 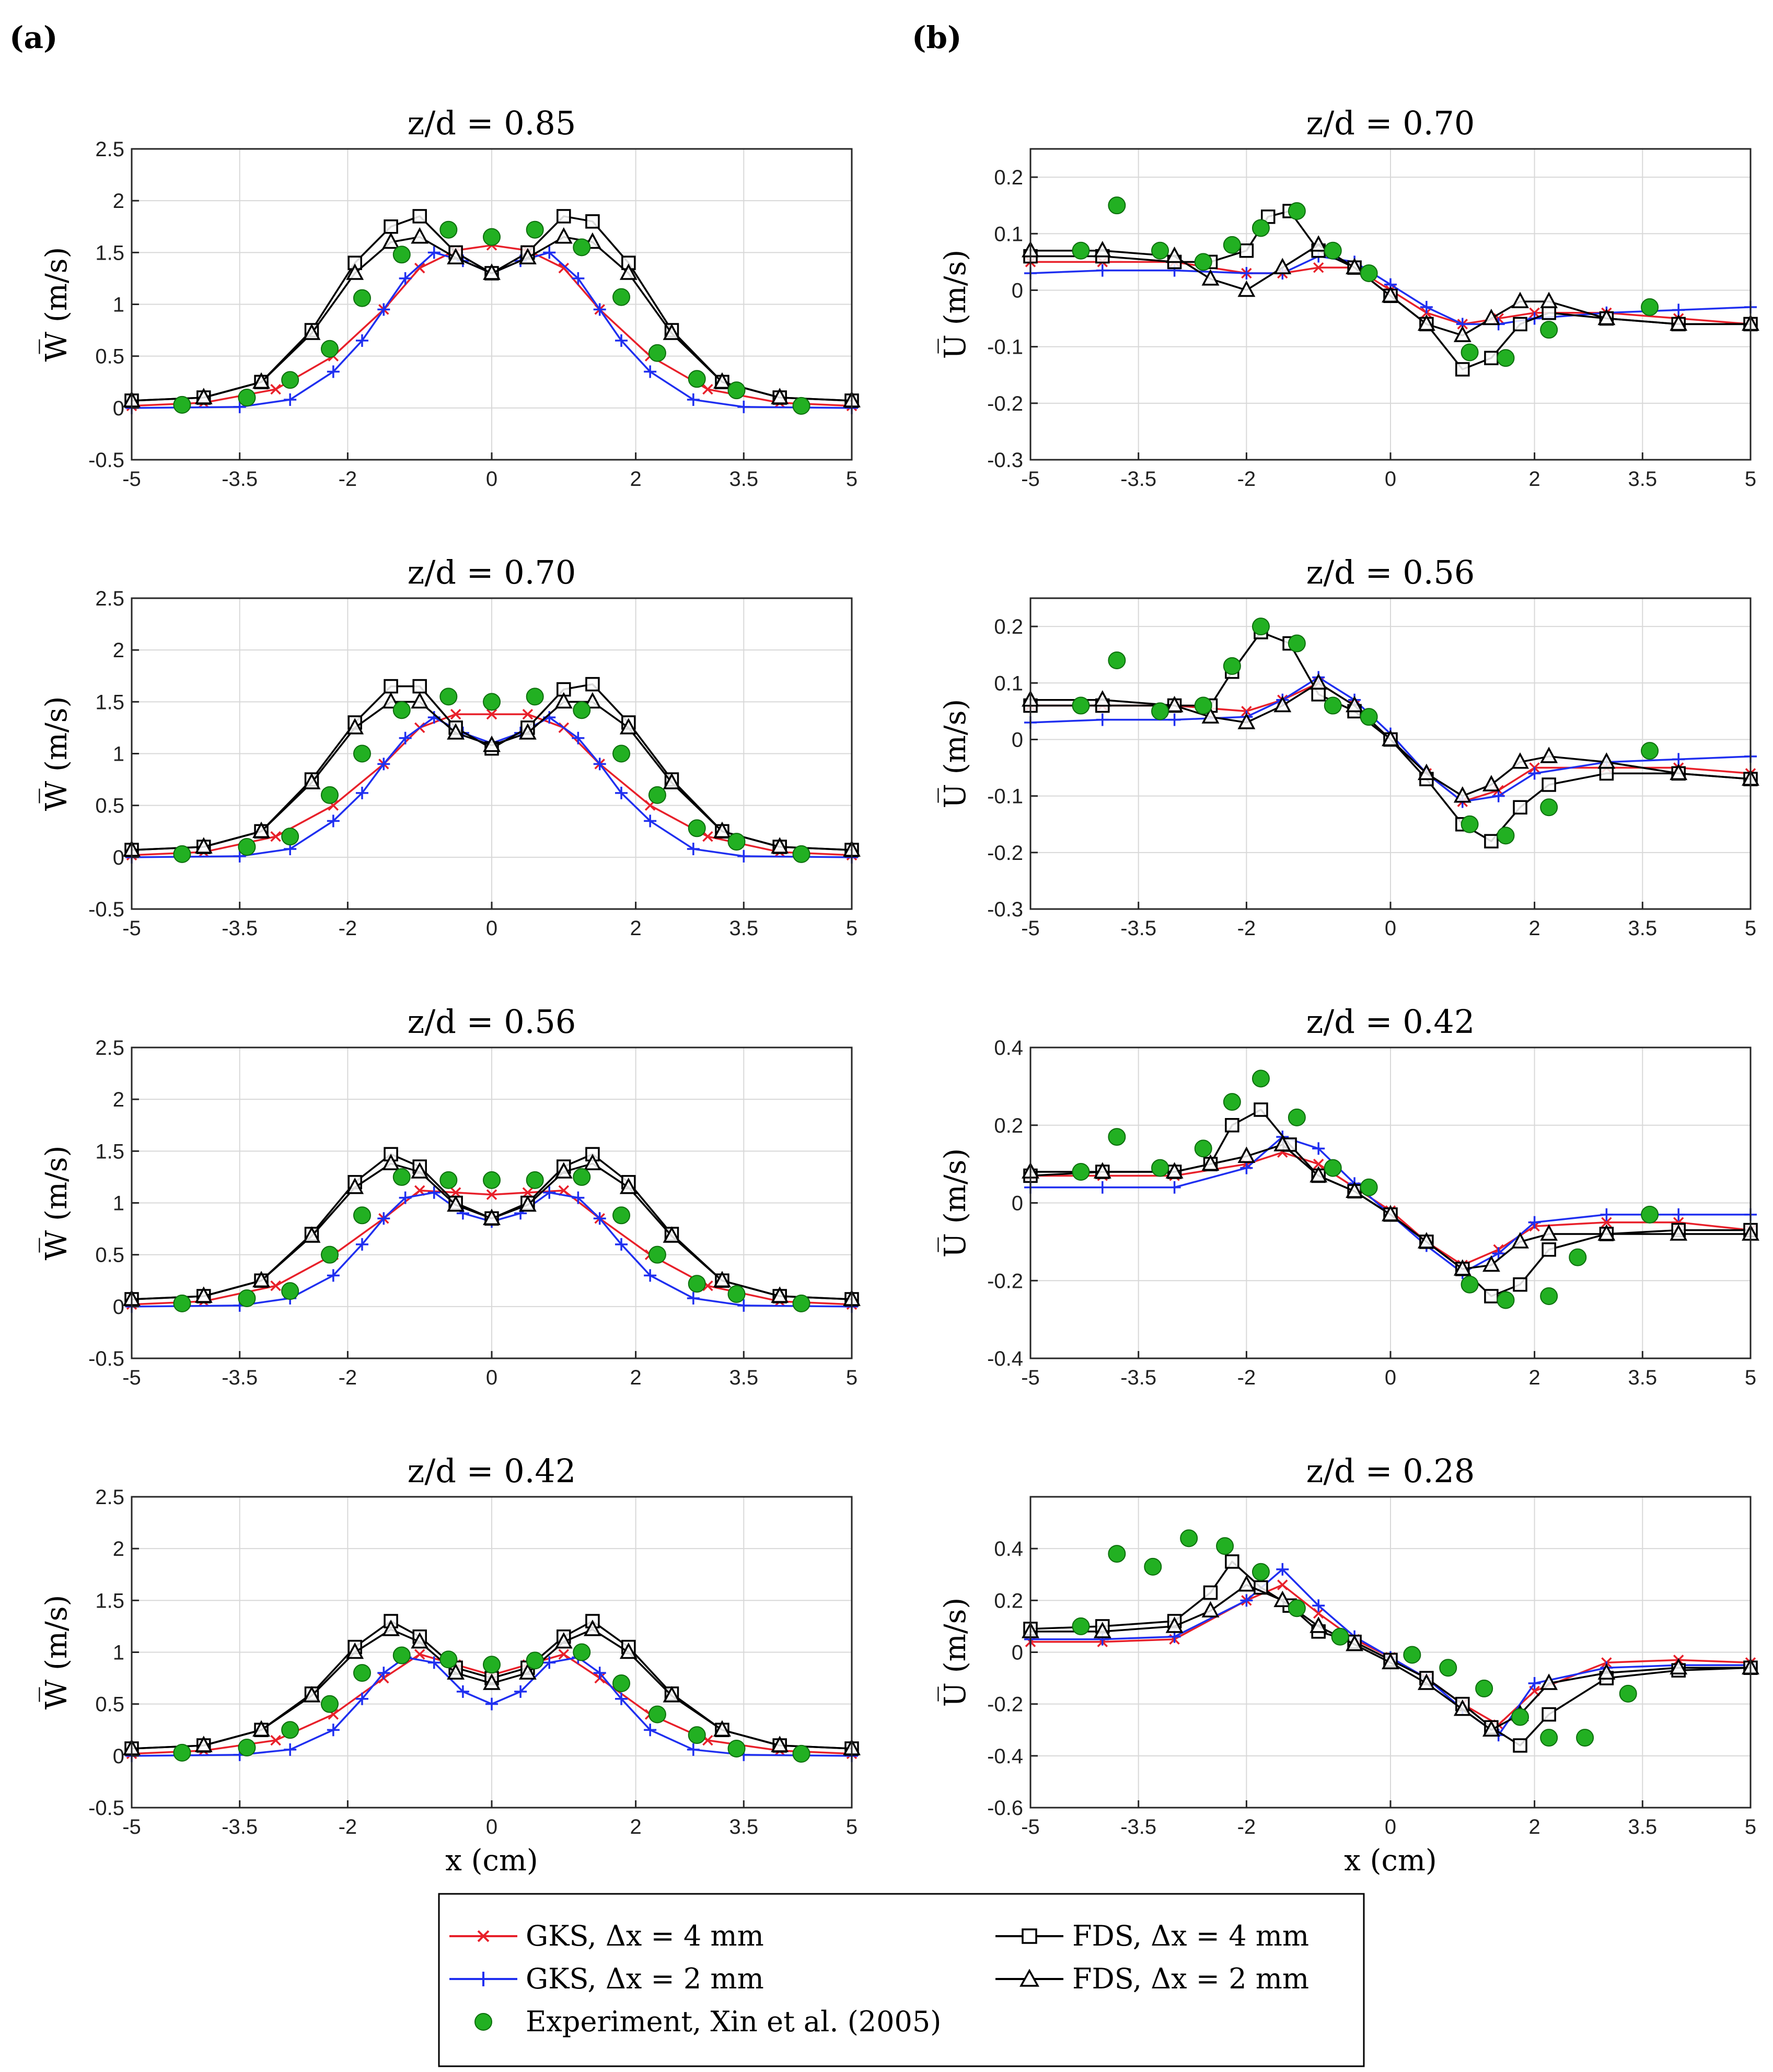 I want to click on chart-title: z/d = 0.70, so click(x=492, y=572).